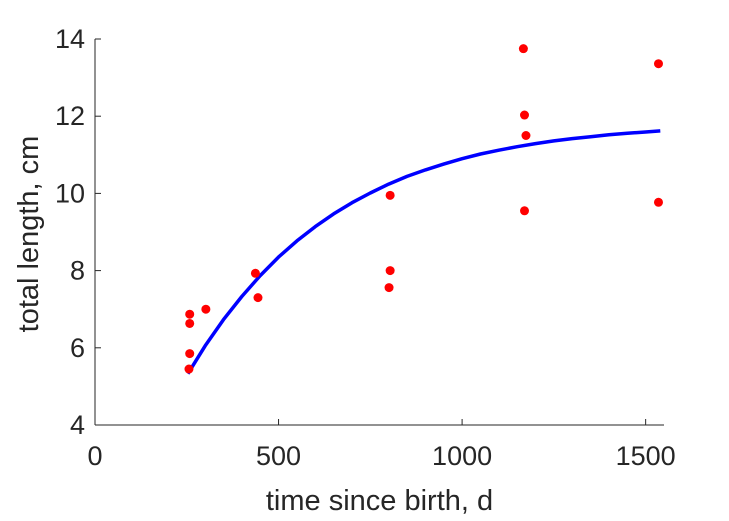 This screenshot has height=521, width=729. Describe the element at coordinates (29, 234) in the screenshot. I see `y-axis-title: total length, cm` at that location.